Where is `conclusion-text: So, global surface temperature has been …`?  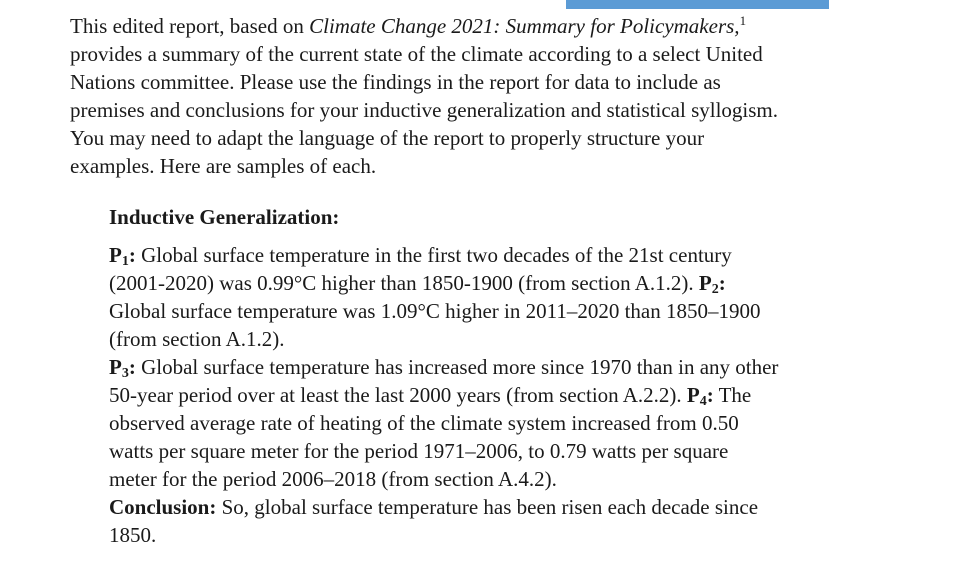 conclusion-text: So, global surface temperature has been … is located at coordinates (487, 507).